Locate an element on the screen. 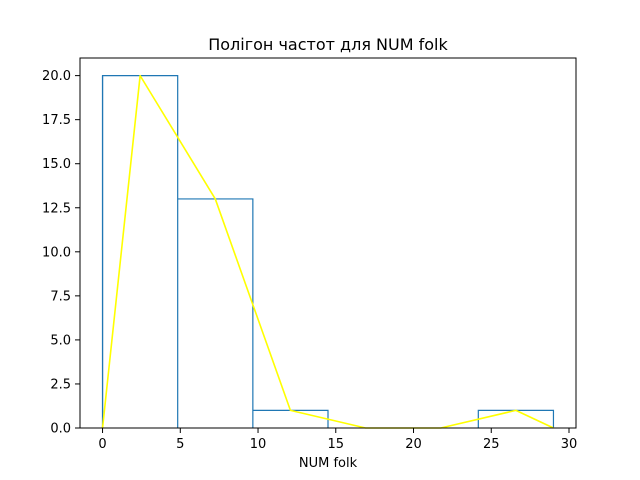  y-tick-label: 20.0 is located at coordinates (56, 76).